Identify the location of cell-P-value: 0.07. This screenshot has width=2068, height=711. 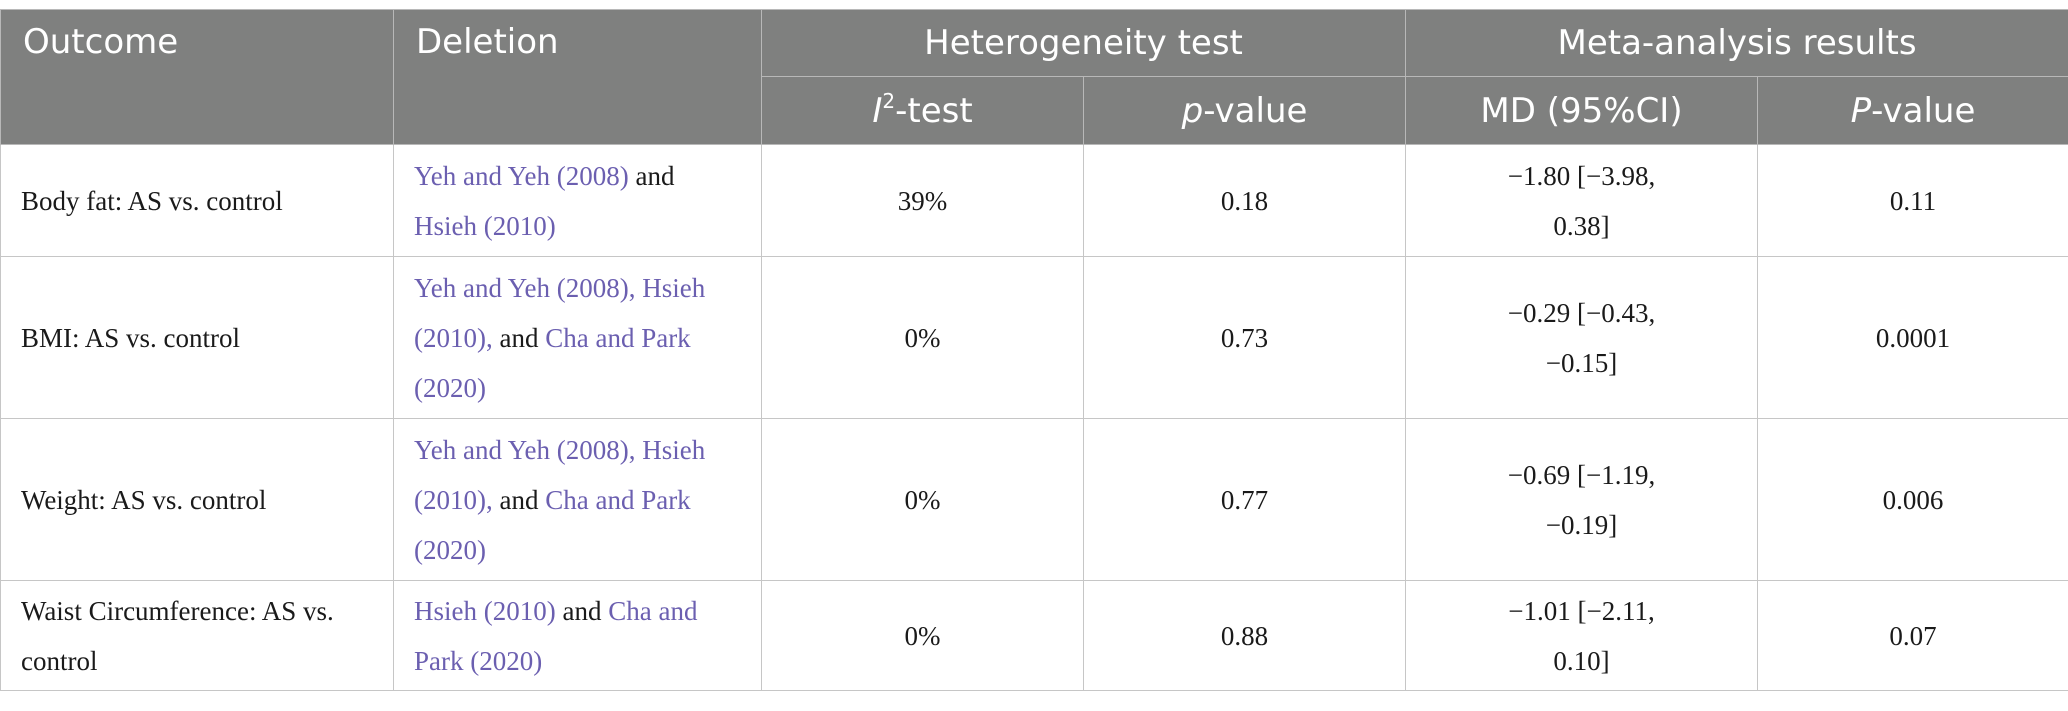
(1912, 635).